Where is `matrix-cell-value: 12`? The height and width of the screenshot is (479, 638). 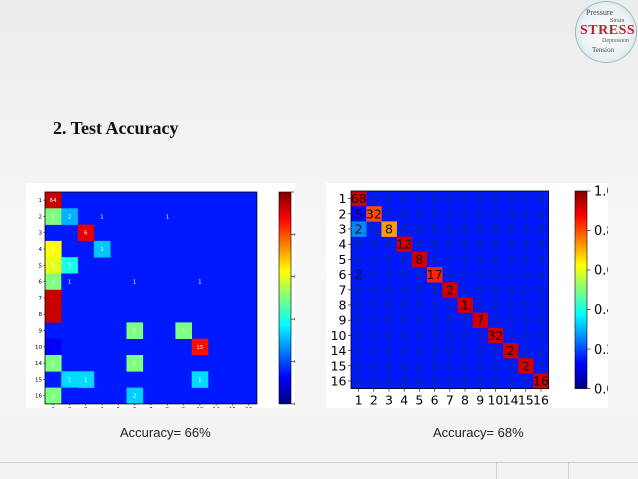 matrix-cell-value: 12 is located at coordinates (404, 244).